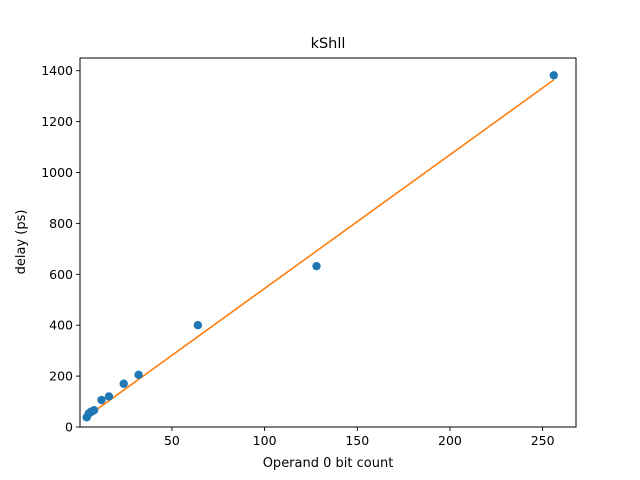 Image resolution: width=640 pixels, height=480 pixels. I want to click on y-tick-label: 200, so click(61, 376).